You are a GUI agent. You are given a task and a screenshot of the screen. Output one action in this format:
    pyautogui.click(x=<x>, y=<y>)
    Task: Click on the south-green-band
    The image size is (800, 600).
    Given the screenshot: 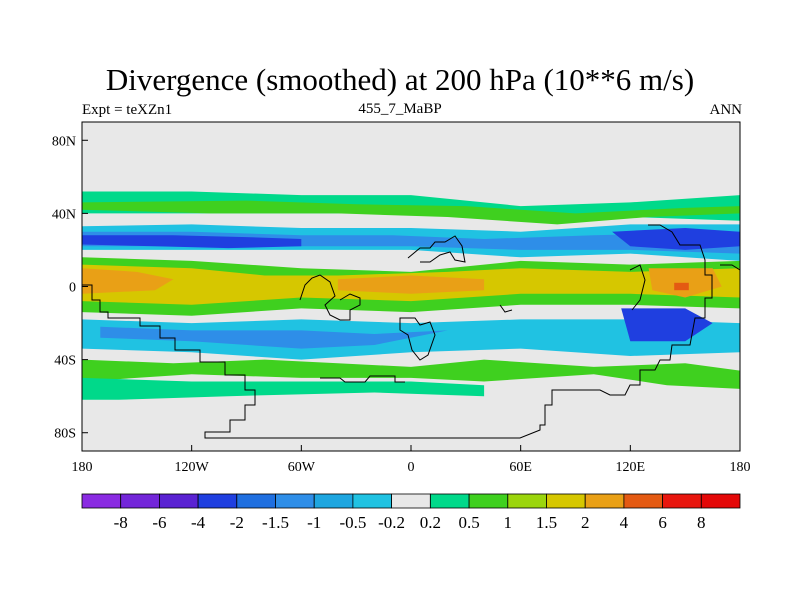 What is the action you would take?
    pyautogui.click(x=411, y=374)
    